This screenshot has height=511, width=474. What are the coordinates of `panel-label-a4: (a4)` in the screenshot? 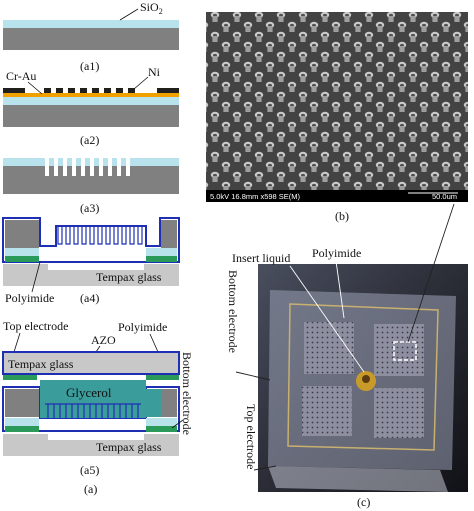 It's located at (89, 298).